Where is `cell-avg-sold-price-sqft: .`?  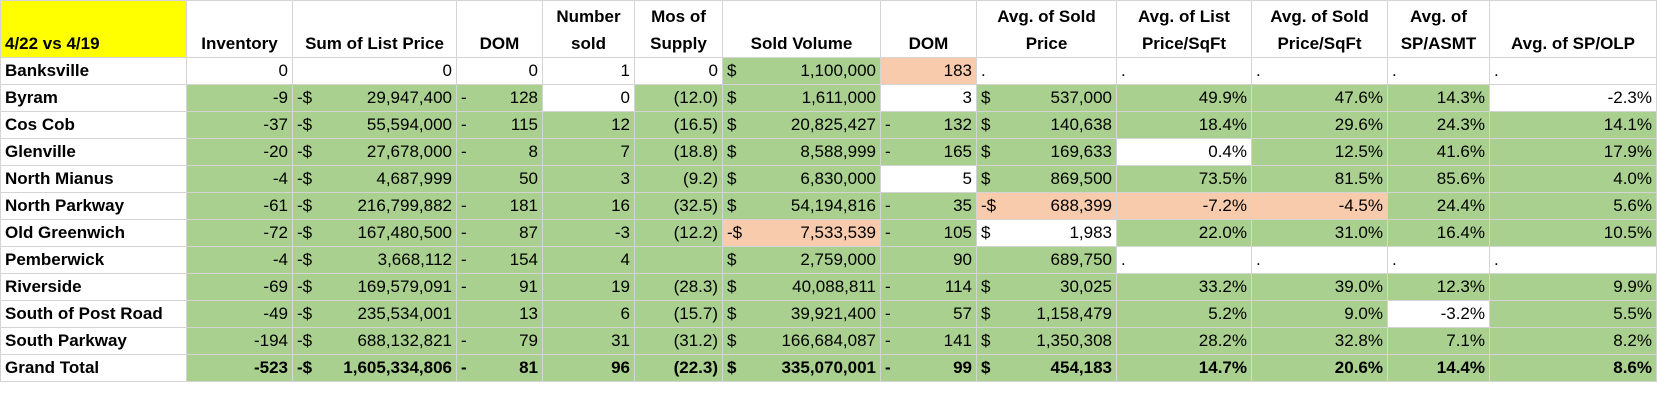 cell-avg-sold-price-sqft: . is located at coordinates (1319, 71).